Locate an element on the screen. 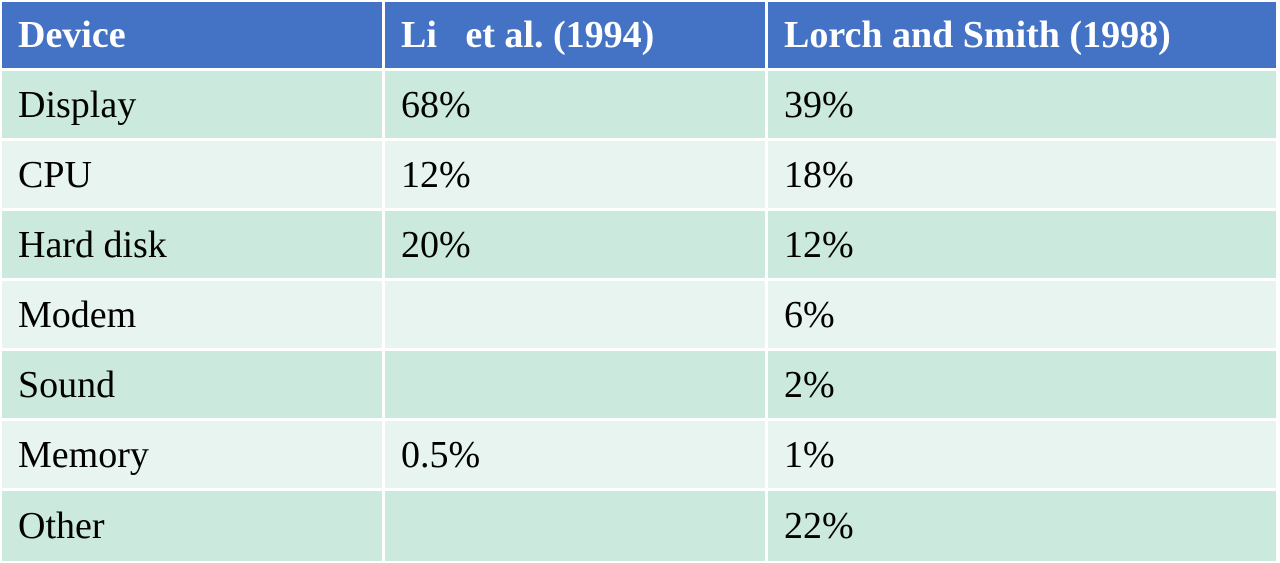 The height and width of the screenshot is (563, 1280). table-row: Modem 6% is located at coordinates (639, 316).